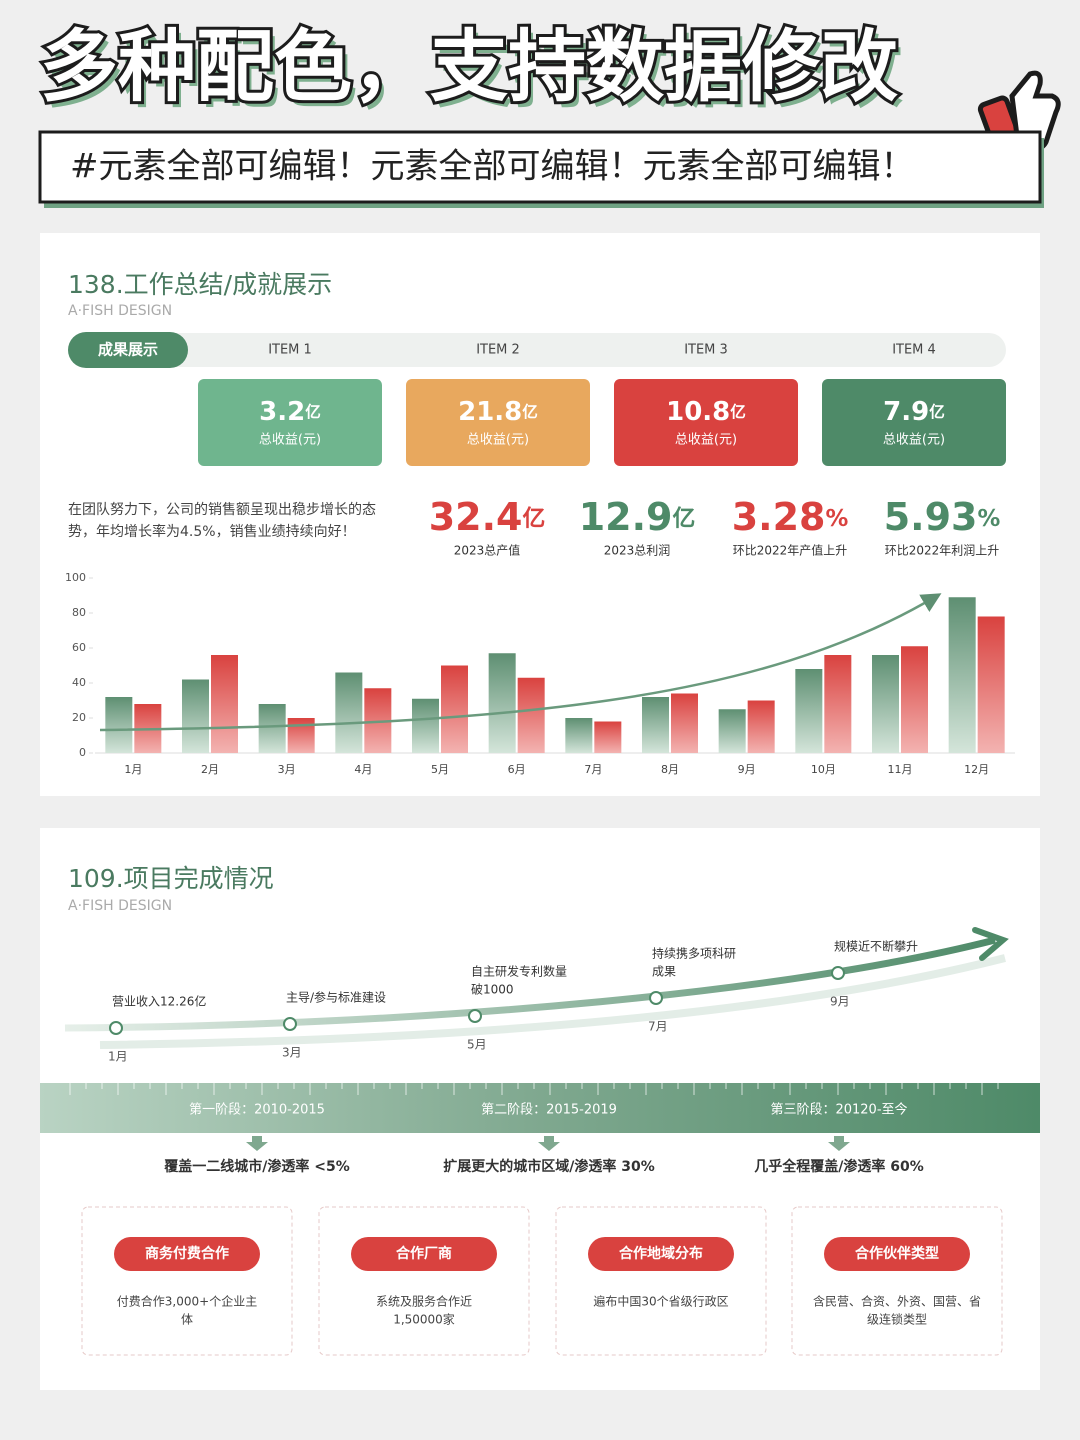  Describe the element at coordinates (520, 662) in the screenshot. I see `trend-arrow` at that location.